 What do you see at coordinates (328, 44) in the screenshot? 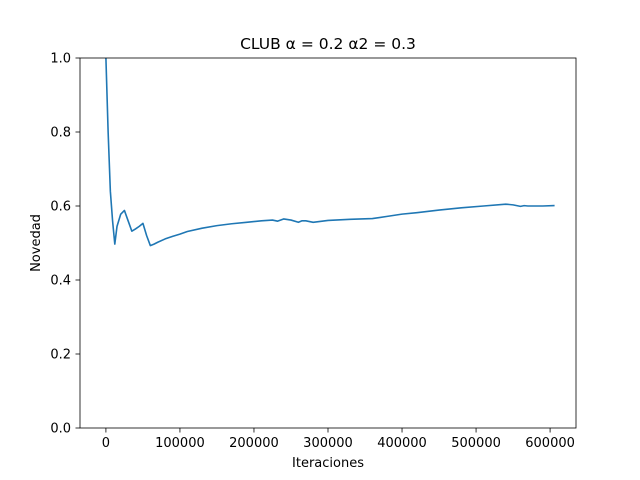
I see `chart-title: CLUB α = 0.2 α2 = 0.3` at bounding box center [328, 44].